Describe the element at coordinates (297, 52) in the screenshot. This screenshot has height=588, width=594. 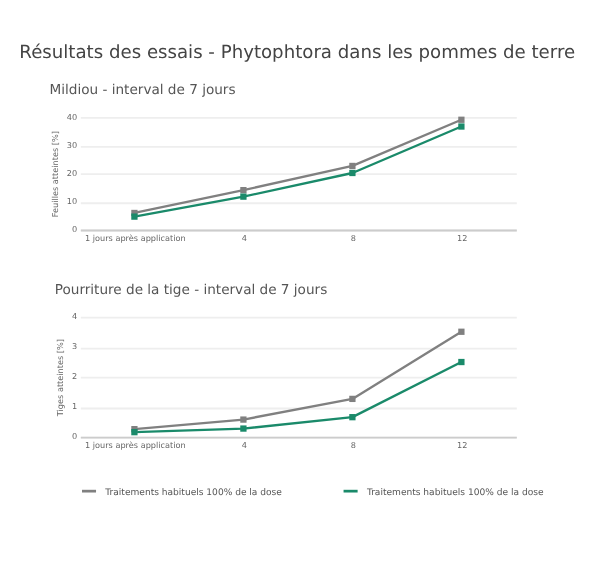
I see `chart-title: Résultats des essais - Phytophtora dans les pommes de terre` at that location.